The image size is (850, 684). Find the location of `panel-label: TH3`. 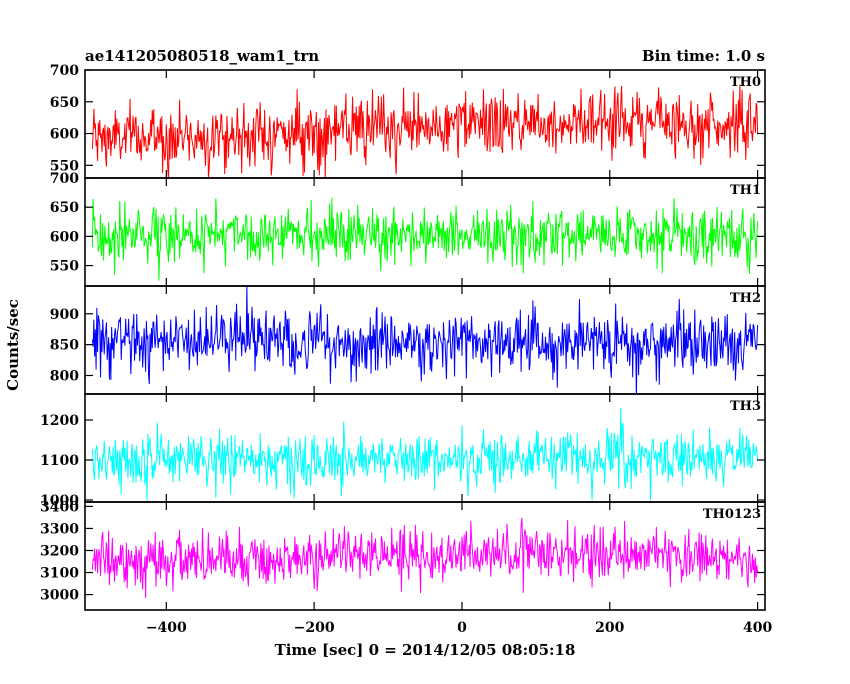

panel-label: TH3 is located at coordinates (745, 406).